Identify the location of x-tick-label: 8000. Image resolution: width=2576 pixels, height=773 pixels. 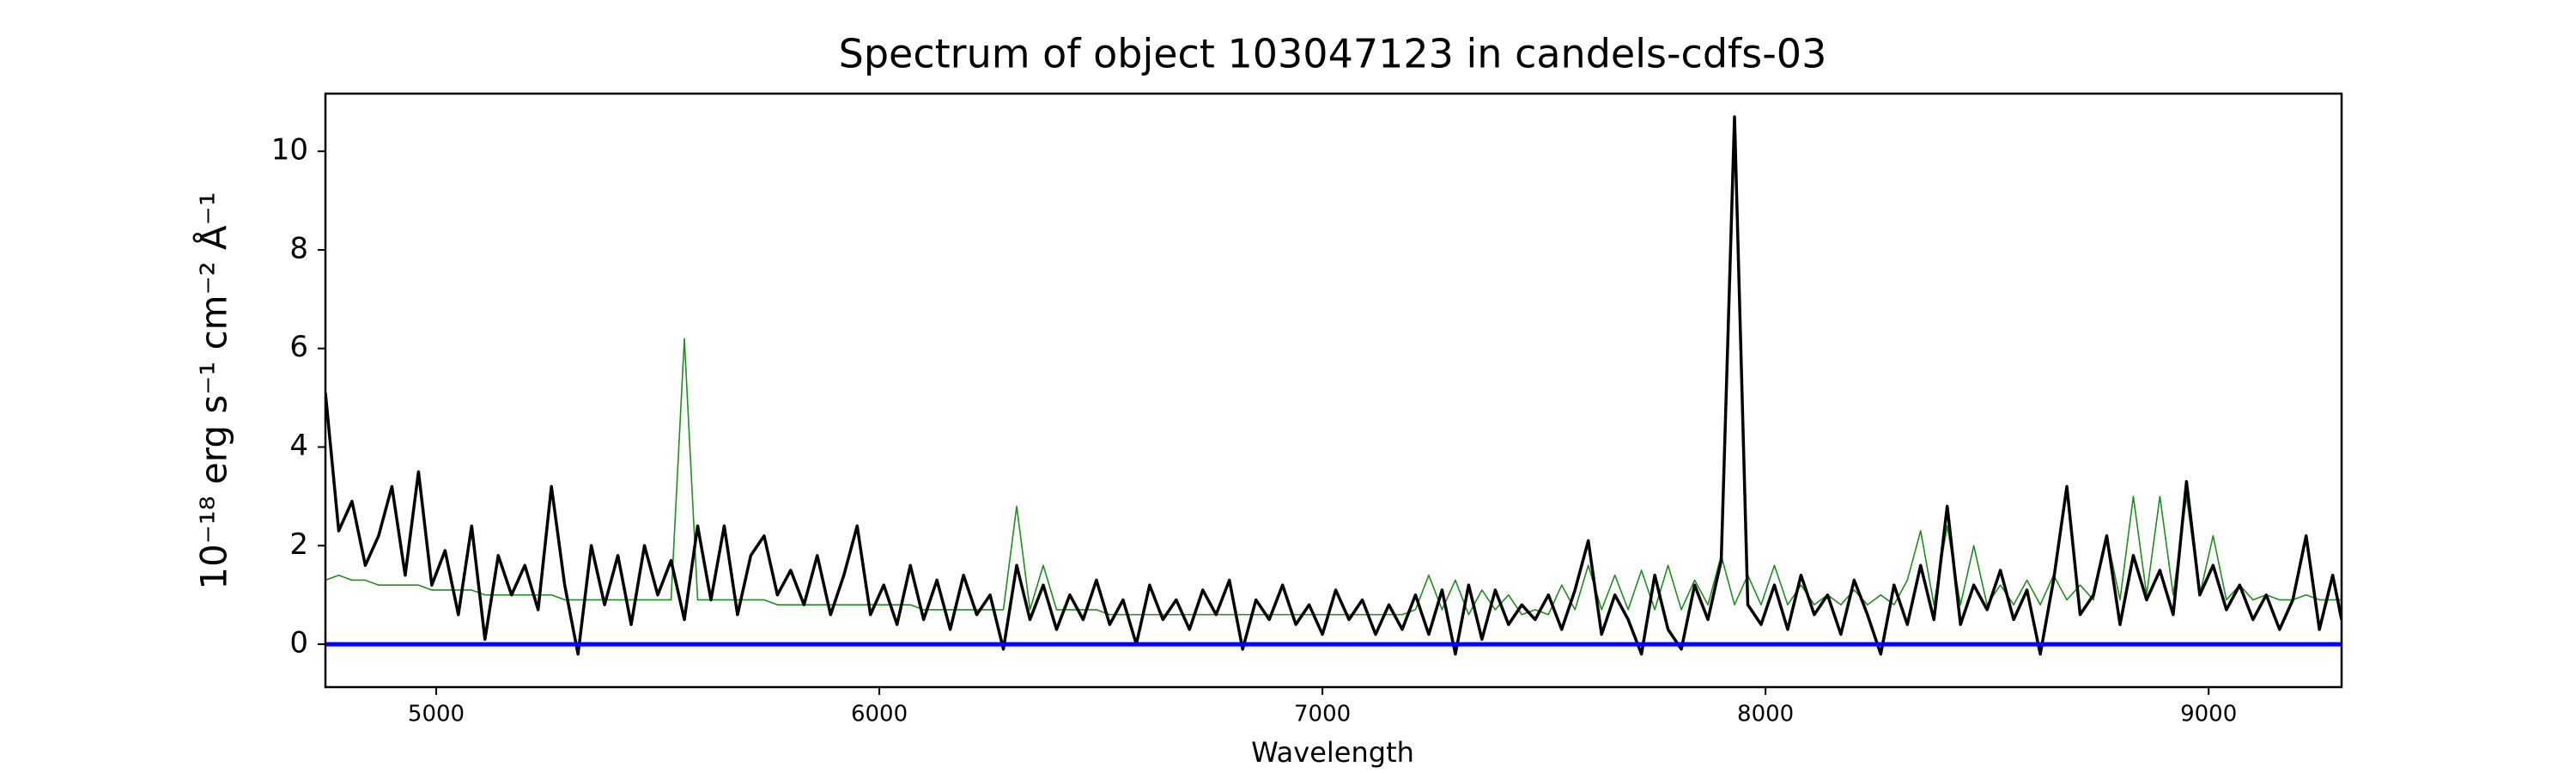
(1765, 714).